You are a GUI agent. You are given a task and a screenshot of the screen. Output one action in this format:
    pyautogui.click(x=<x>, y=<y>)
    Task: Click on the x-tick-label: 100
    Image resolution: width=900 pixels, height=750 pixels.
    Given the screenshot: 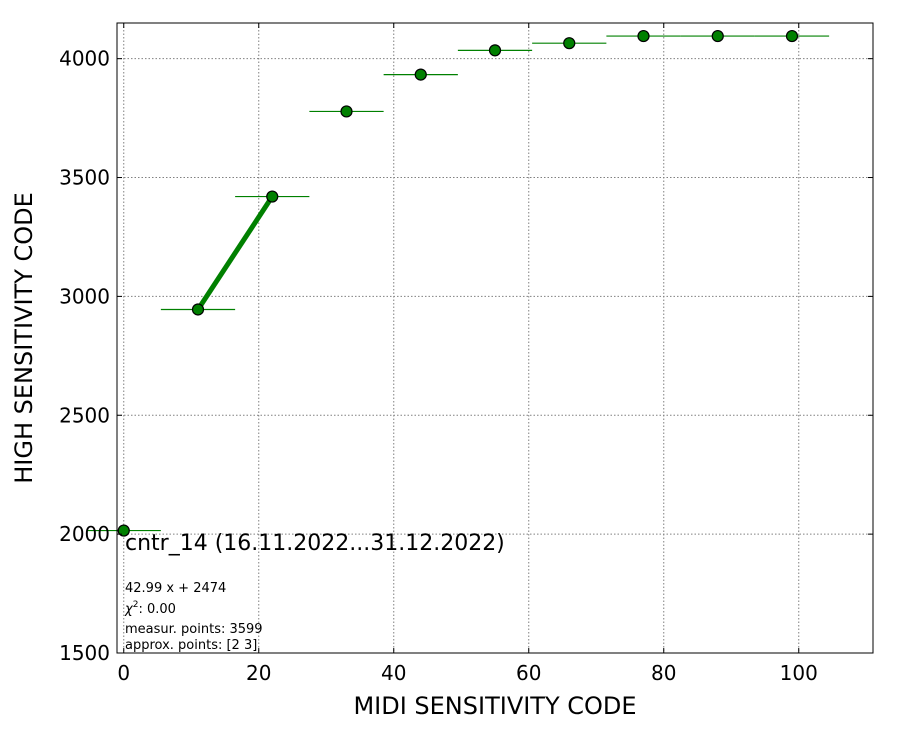 What is the action you would take?
    pyautogui.click(x=799, y=673)
    